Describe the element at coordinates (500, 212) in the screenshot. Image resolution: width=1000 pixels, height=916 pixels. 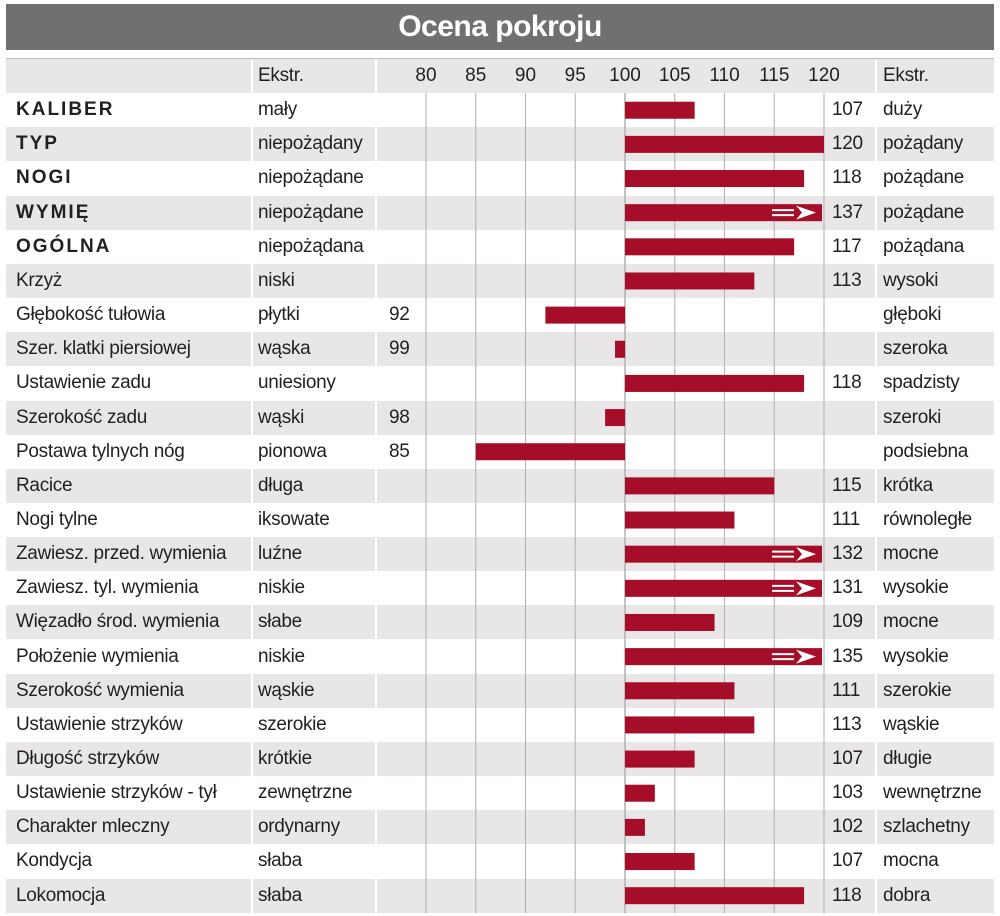
I see `table-row: WYMIĘ niepożądane 137 pożądane` at that location.